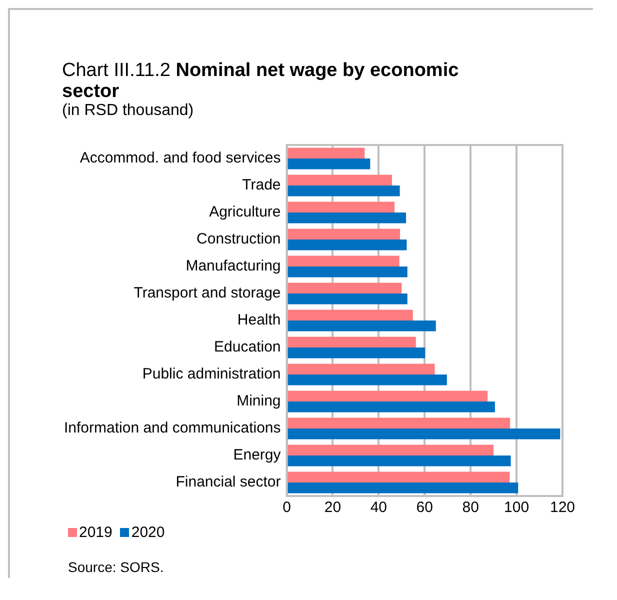  I want to click on x-tick-label: 120, so click(562, 507).